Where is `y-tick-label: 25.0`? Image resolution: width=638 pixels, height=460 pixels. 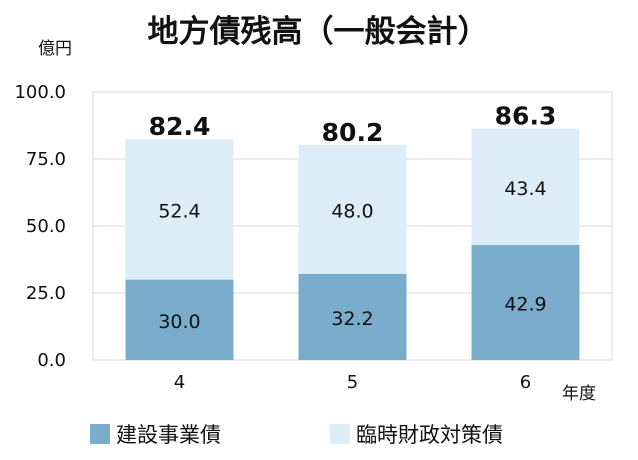 y-tick-label: 25.0 is located at coordinates (46, 293).